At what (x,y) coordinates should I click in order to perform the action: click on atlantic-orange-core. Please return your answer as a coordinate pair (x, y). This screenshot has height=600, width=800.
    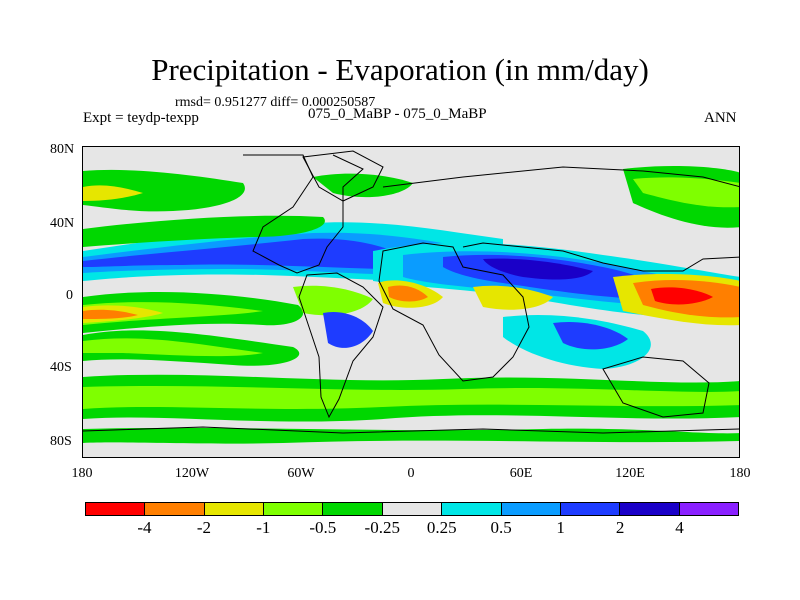
    Looking at the image, I should click on (408, 293).